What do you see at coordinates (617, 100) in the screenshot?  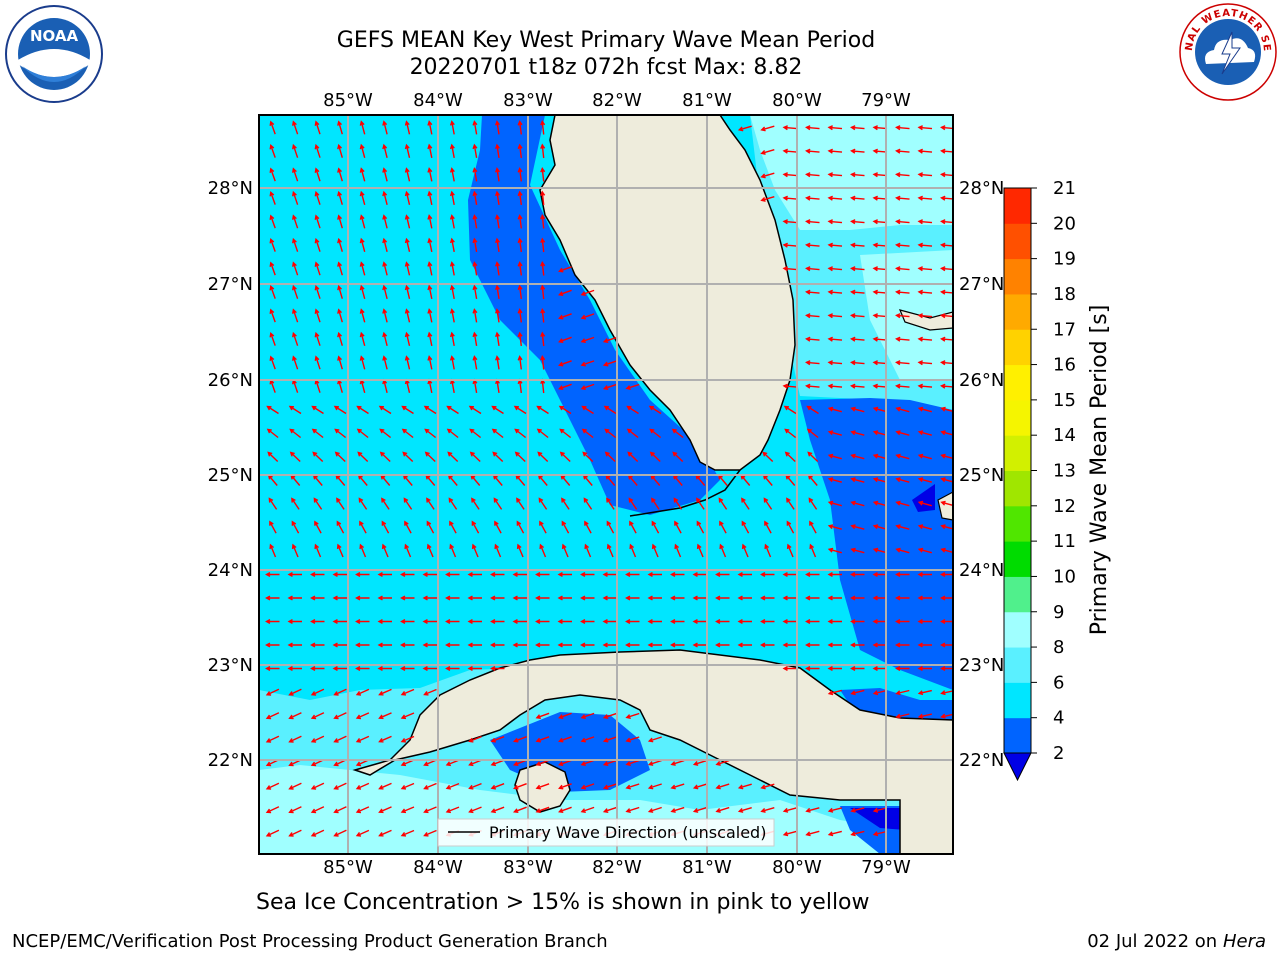 I see `lon-label-top: 82°W` at bounding box center [617, 100].